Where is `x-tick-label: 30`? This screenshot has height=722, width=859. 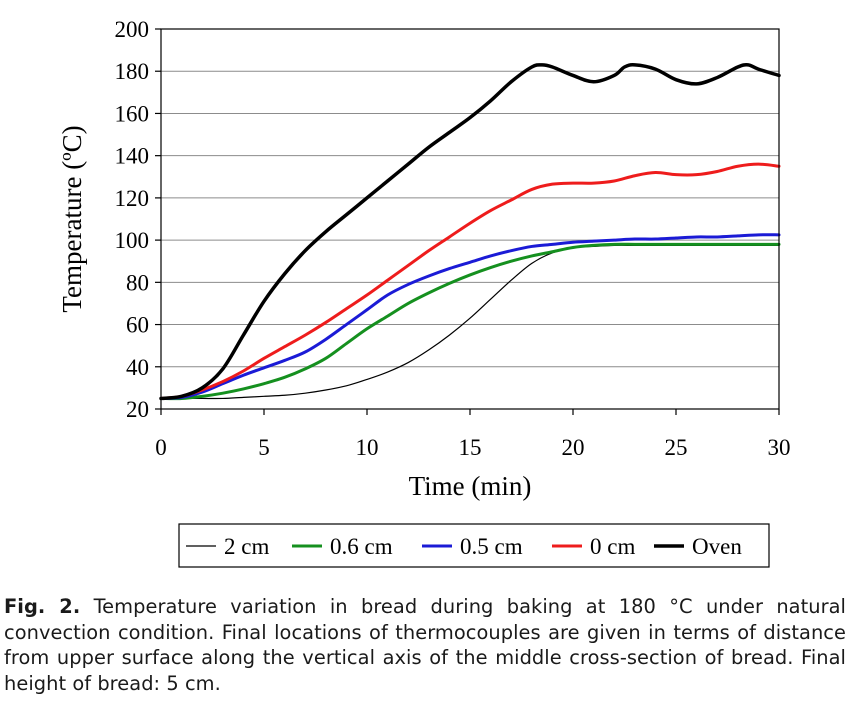 x-tick-label: 30 is located at coordinates (779, 447).